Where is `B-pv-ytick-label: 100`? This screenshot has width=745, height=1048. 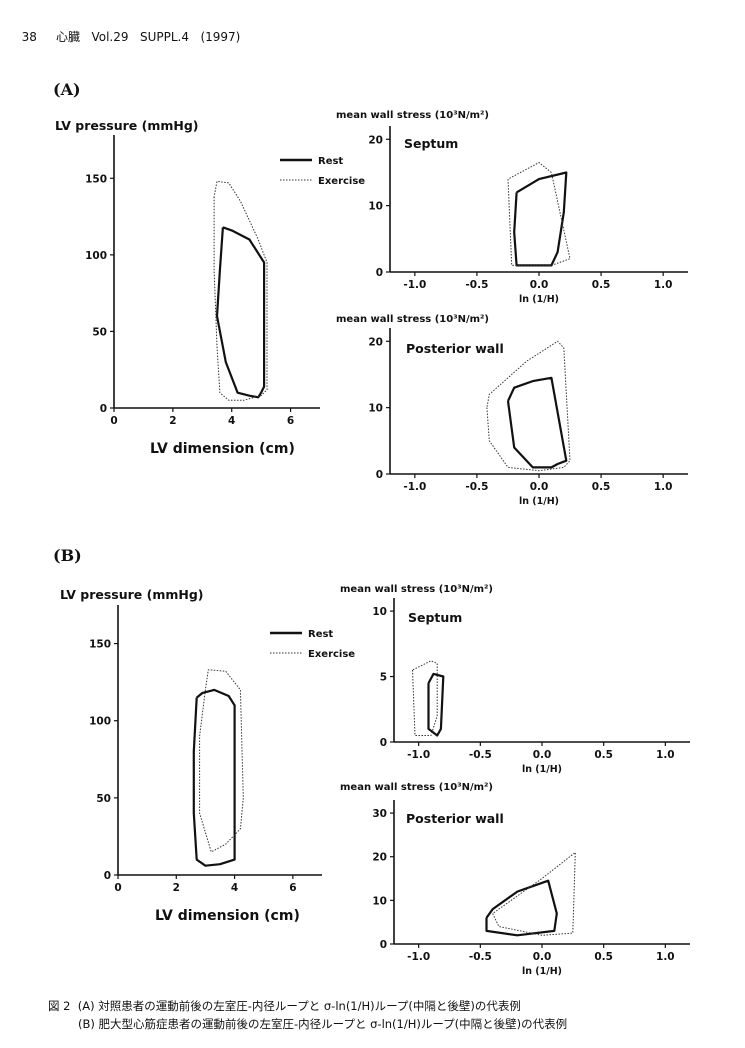 B-pv-ytick-label: 100 is located at coordinates (100, 722).